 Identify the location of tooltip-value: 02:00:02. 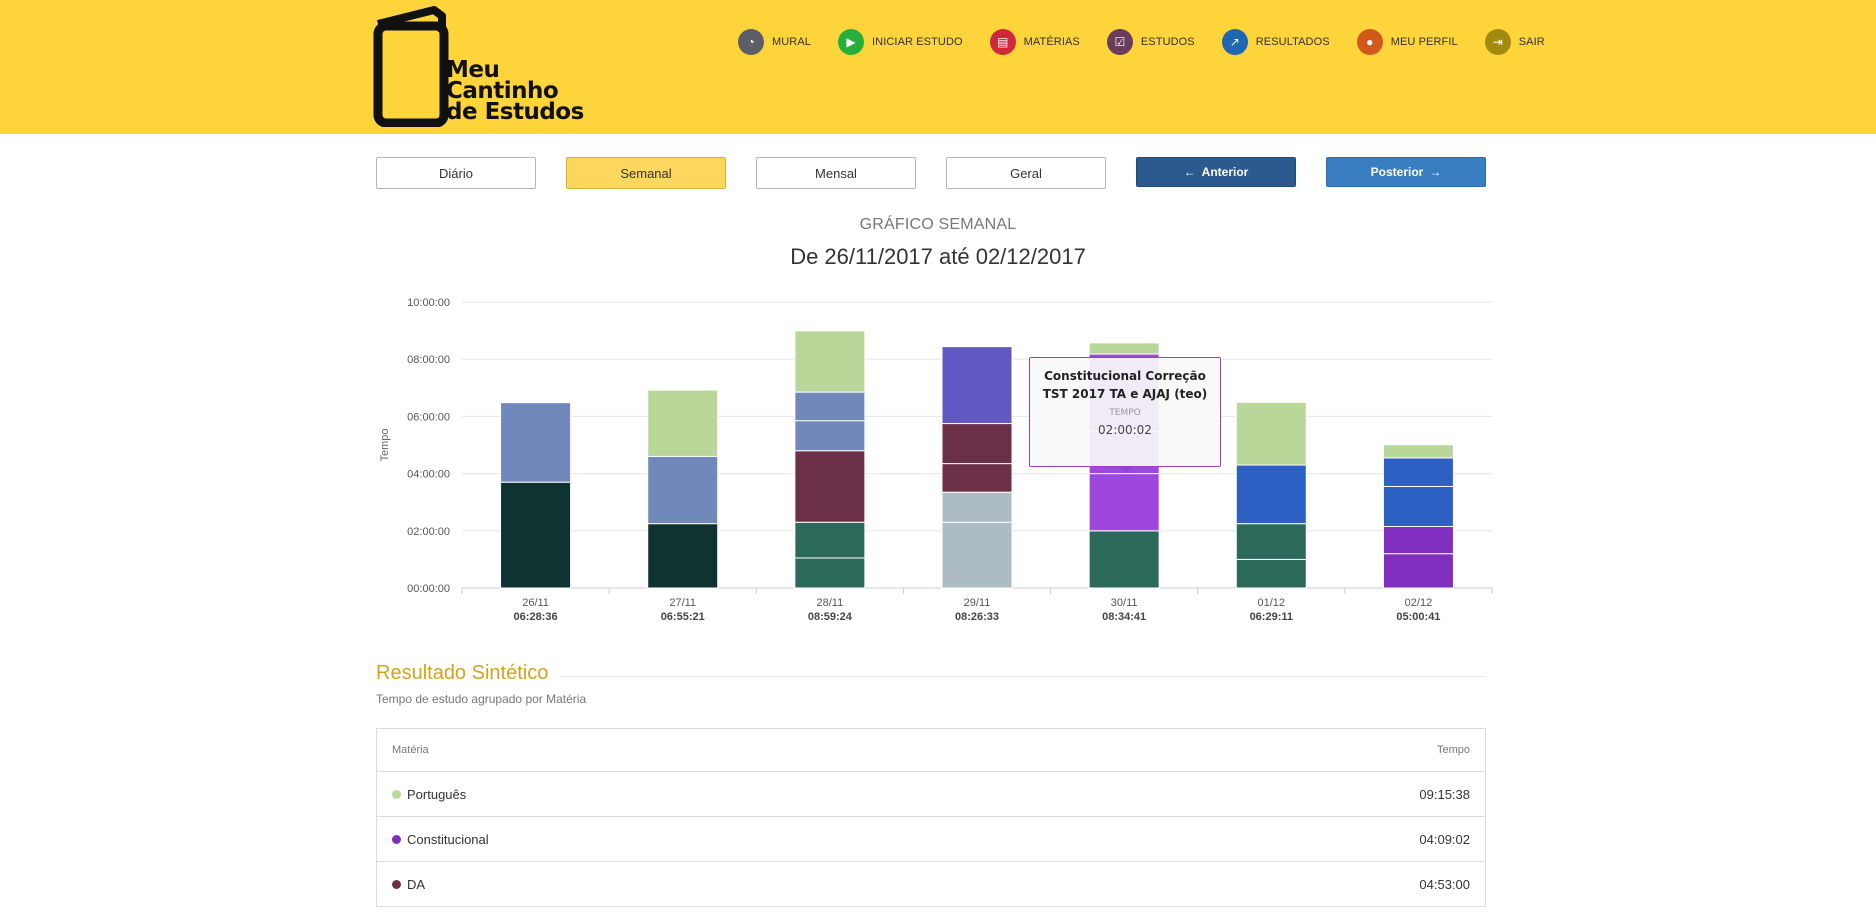
(1125, 430).